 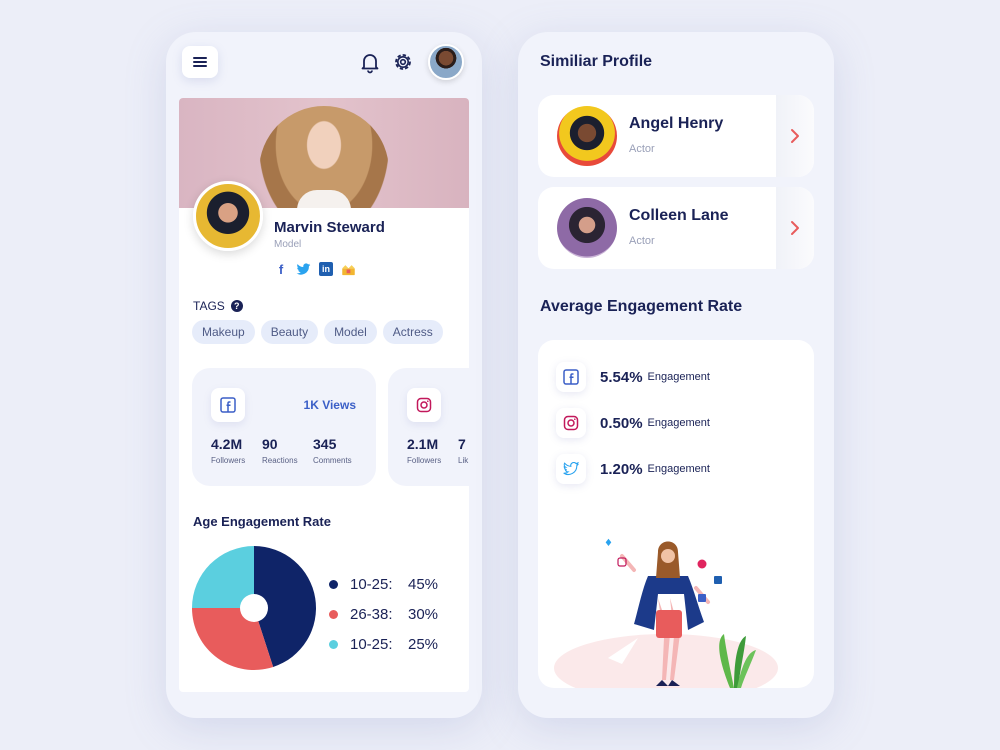 I want to click on views-count: 1K Views, so click(x=329, y=405).